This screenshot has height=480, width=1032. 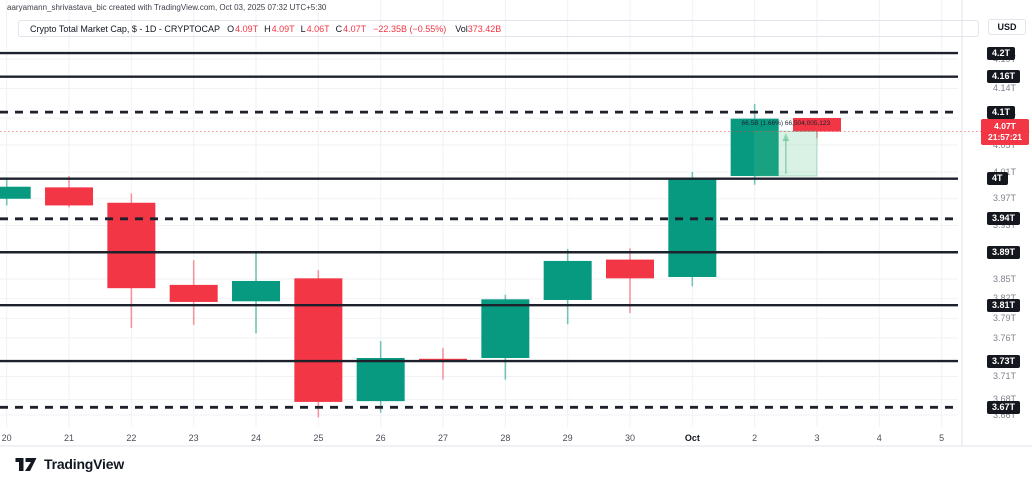 I want to click on volume-group: Vol373.42B, so click(x=477, y=29).